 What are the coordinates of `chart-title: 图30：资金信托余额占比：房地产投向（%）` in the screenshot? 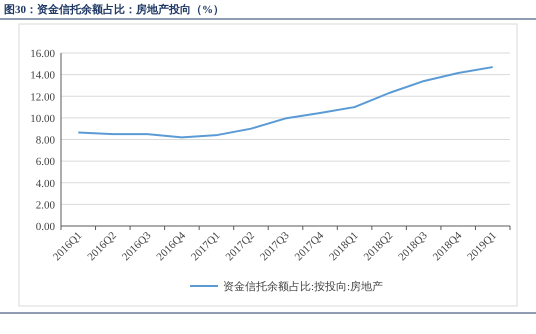 It's located at (114, 9).